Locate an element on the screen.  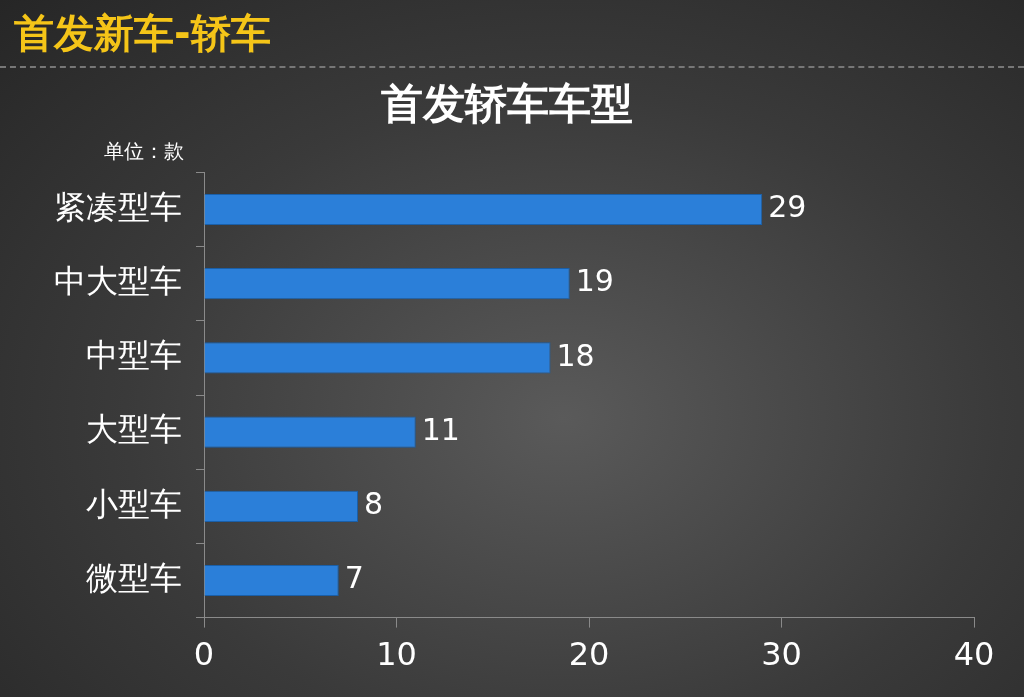
y-tick-label: 微型车 is located at coordinates (134, 577).